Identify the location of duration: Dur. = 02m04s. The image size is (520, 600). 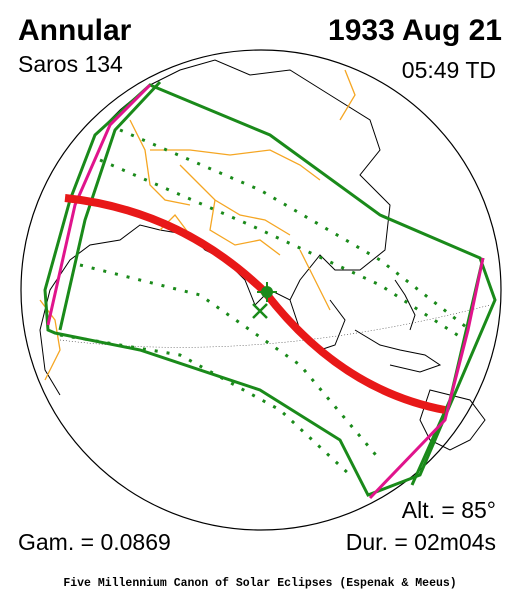
(421, 542).